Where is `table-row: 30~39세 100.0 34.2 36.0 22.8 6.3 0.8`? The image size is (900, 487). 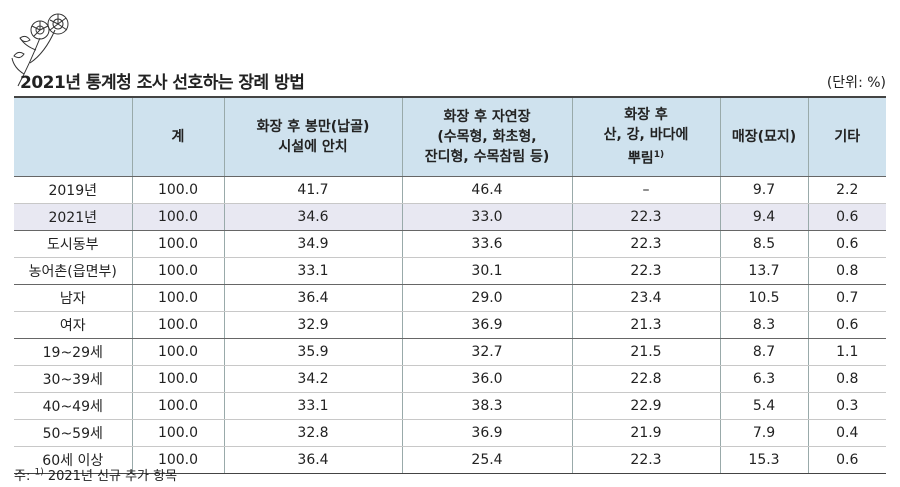
table-row: 30~39세 100.0 34.2 36.0 22.8 6.3 0.8 is located at coordinates (450, 379).